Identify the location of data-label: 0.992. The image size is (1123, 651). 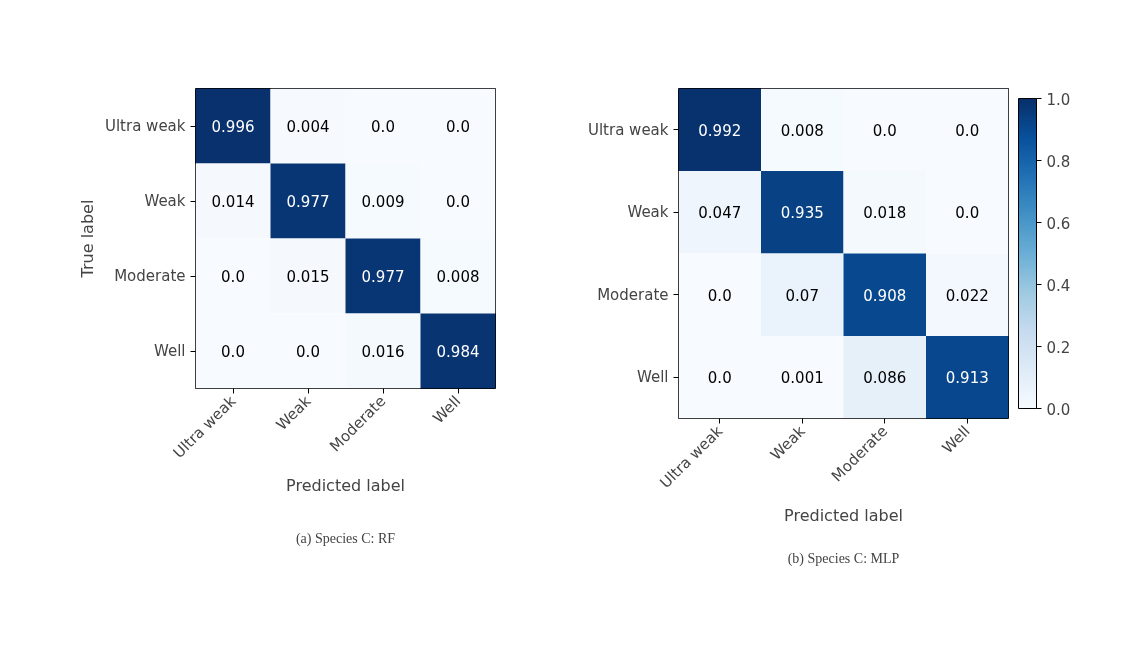
(720, 130).